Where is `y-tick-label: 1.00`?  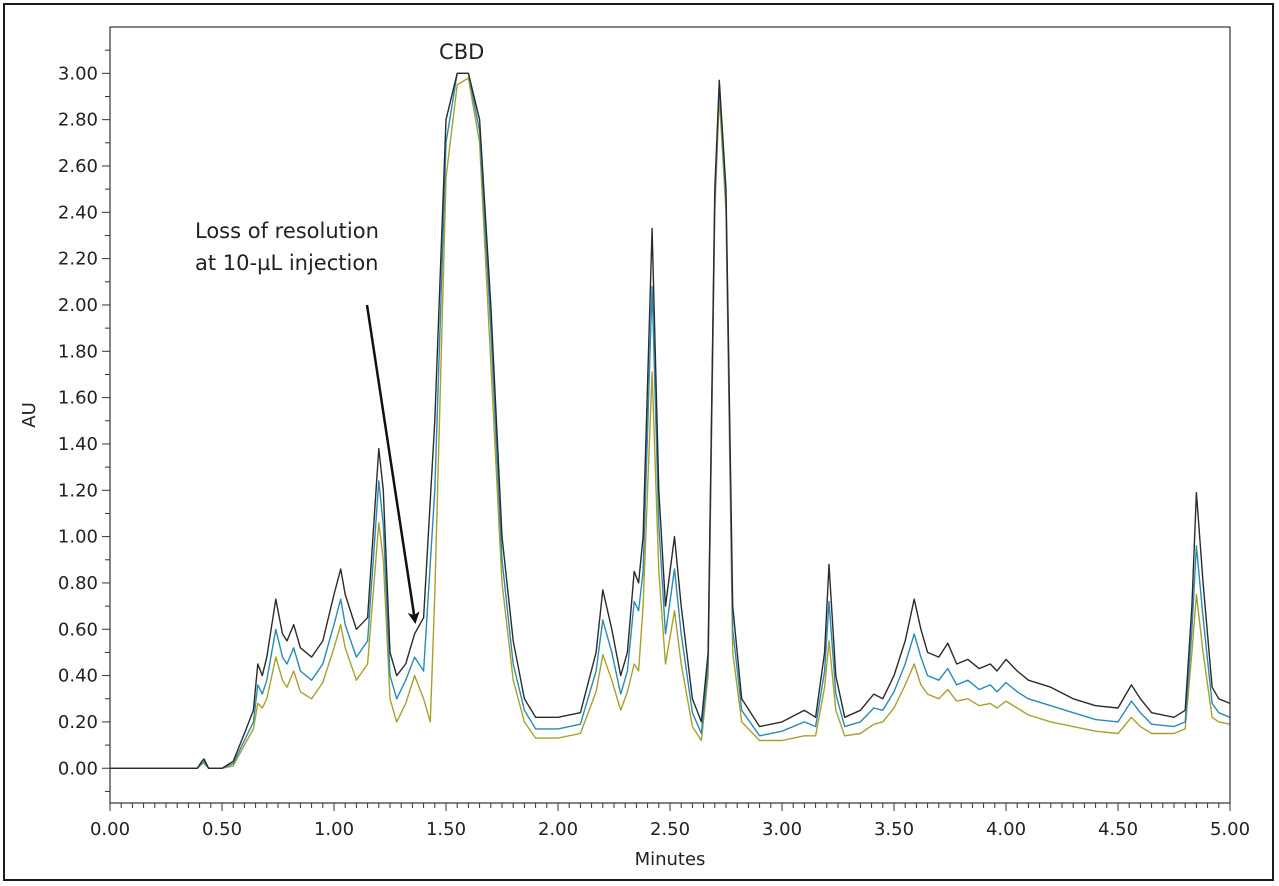 y-tick-label: 1.00 is located at coordinates (78, 537).